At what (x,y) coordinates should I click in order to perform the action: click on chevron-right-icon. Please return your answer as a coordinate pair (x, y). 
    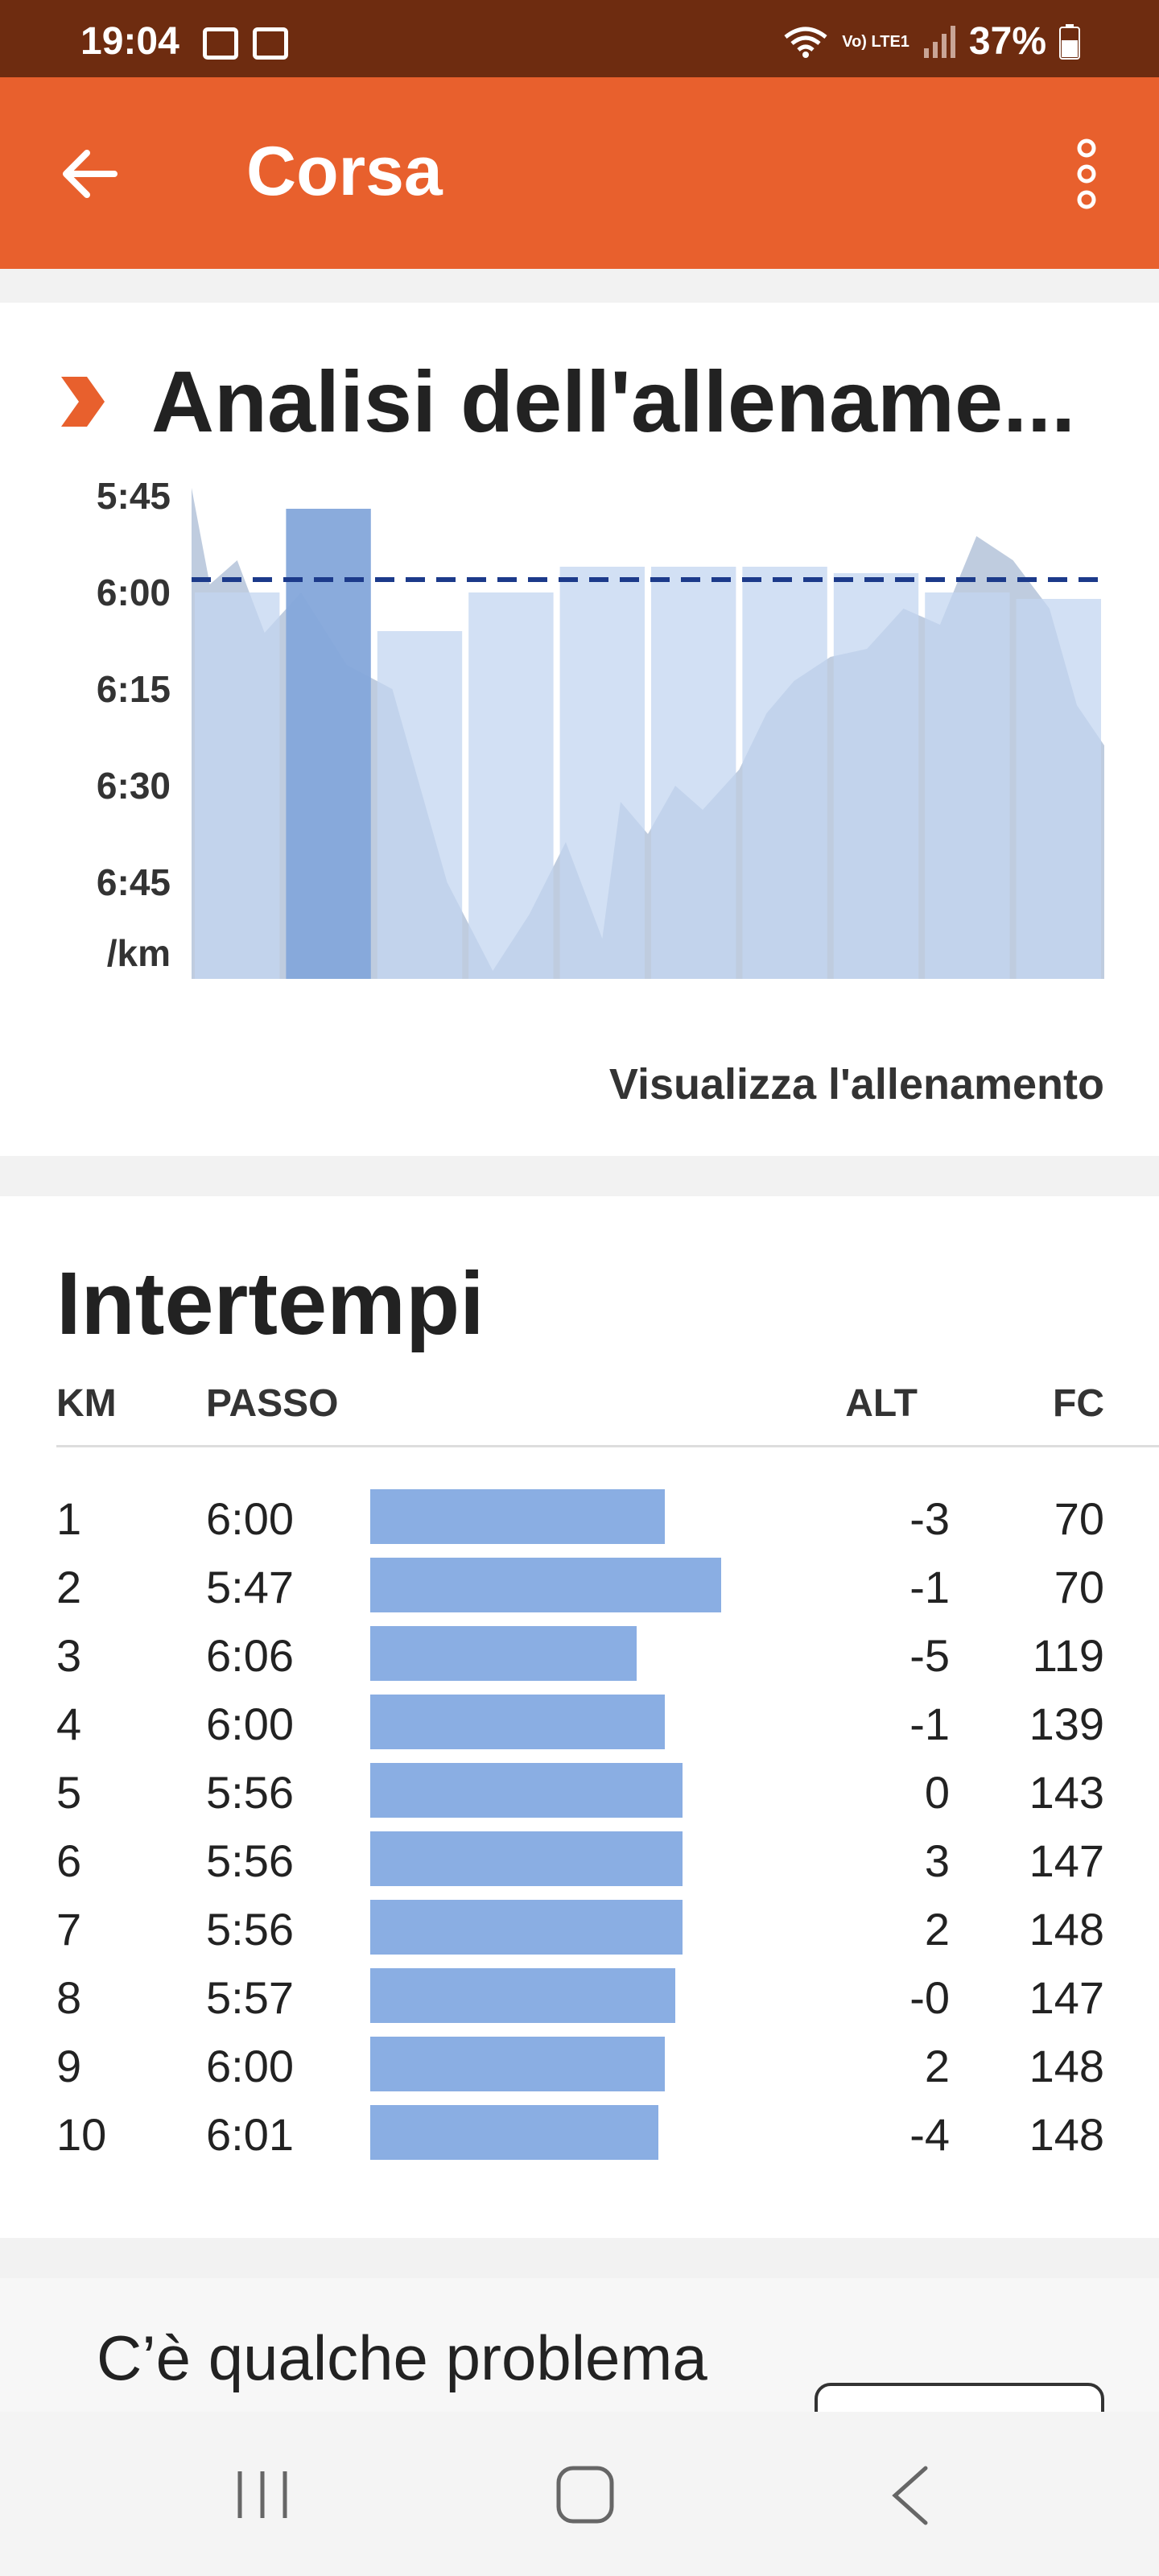
    Looking at the image, I should click on (83, 401).